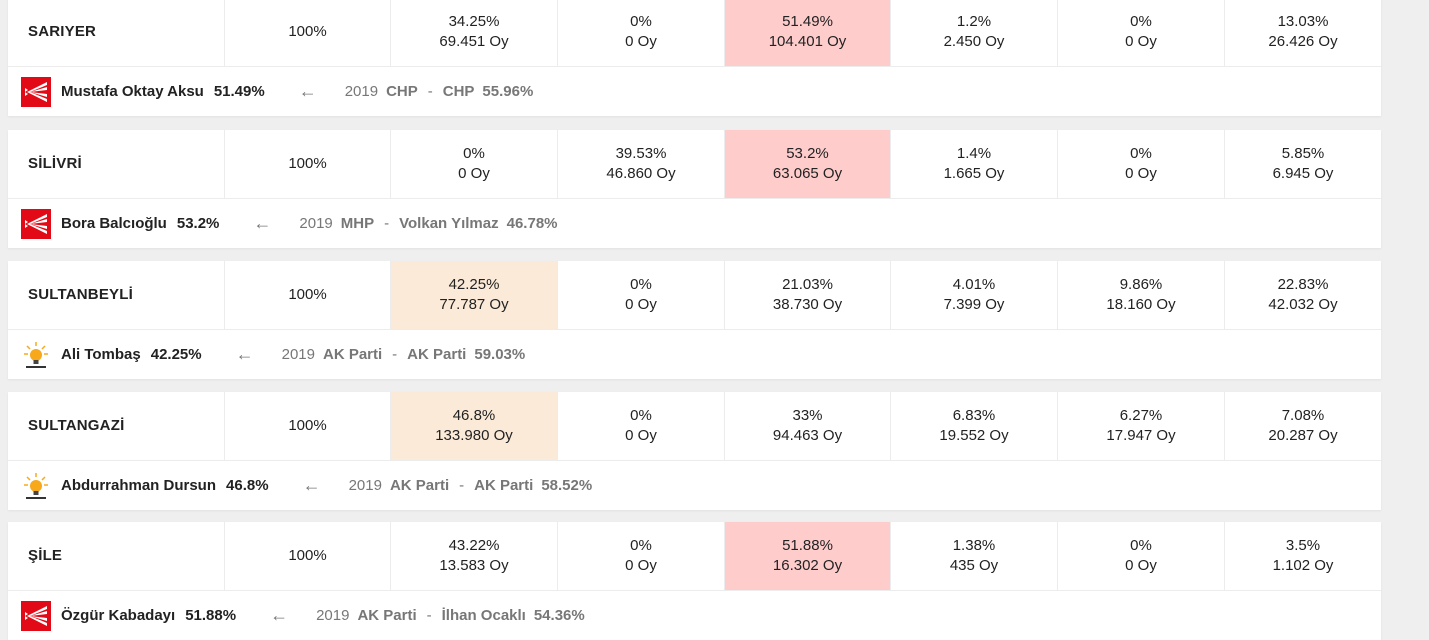 This screenshot has width=1429, height=640. I want to click on party-pct: 13.03%, so click(1303, 21).